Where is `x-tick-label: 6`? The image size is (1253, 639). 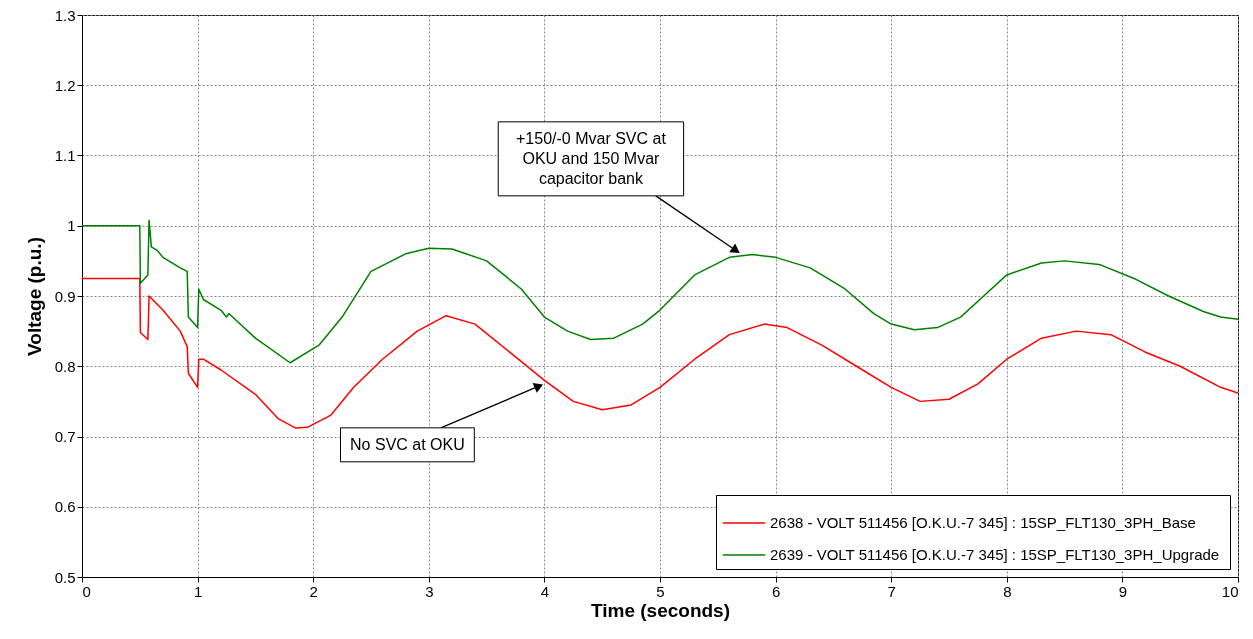
x-tick-label: 6 is located at coordinates (776, 591).